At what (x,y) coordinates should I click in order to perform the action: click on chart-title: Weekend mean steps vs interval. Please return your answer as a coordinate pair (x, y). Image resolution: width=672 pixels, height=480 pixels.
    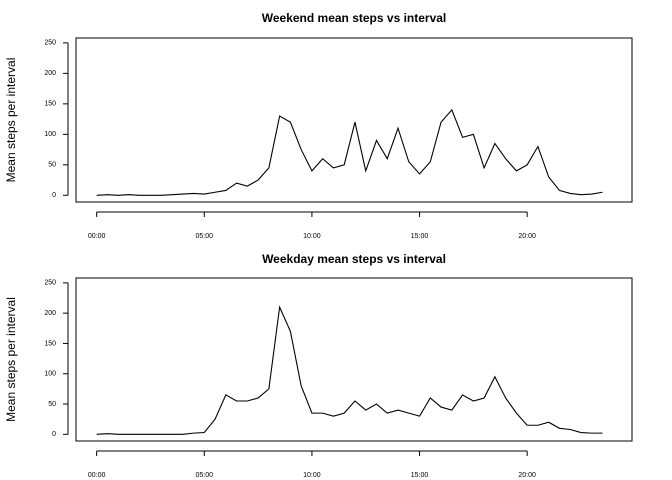
    Looking at the image, I should click on (354, 18).